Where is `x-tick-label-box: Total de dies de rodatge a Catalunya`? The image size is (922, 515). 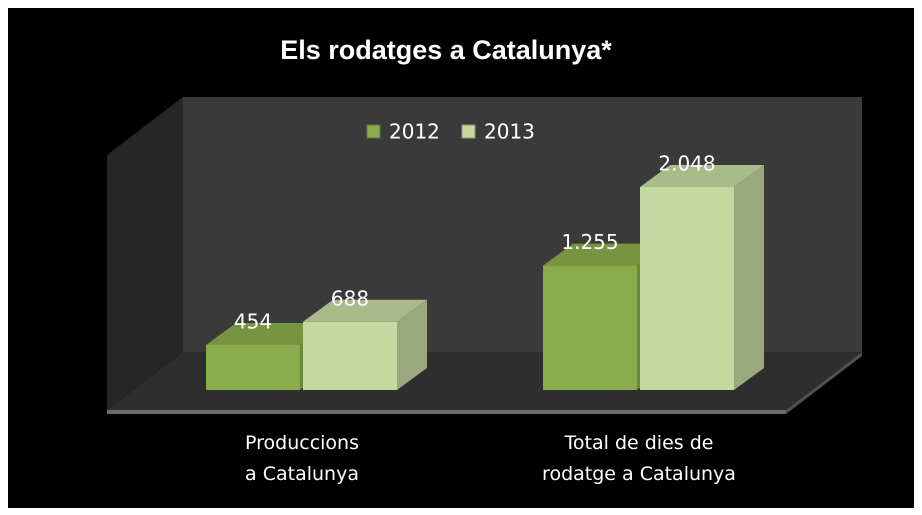
x-tick-label-box: Total de dies de rodatge a Catalunya is located at coordinates (639, 458).